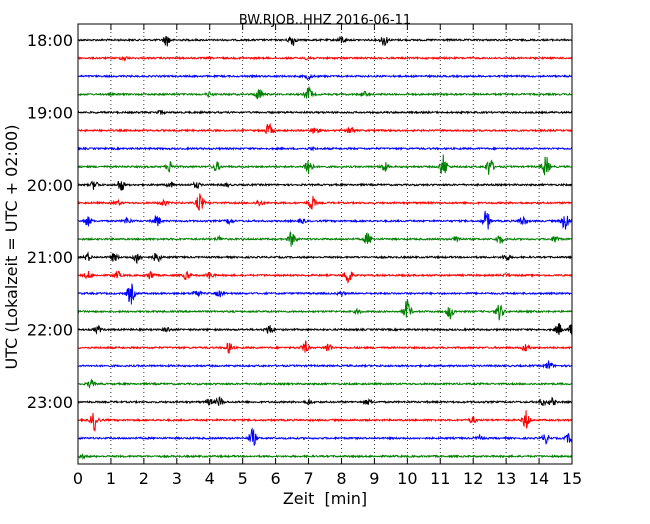  Describe the element at coordinates (506, 478) in the screenshot. I see `x-tick-label: 13` at that location.